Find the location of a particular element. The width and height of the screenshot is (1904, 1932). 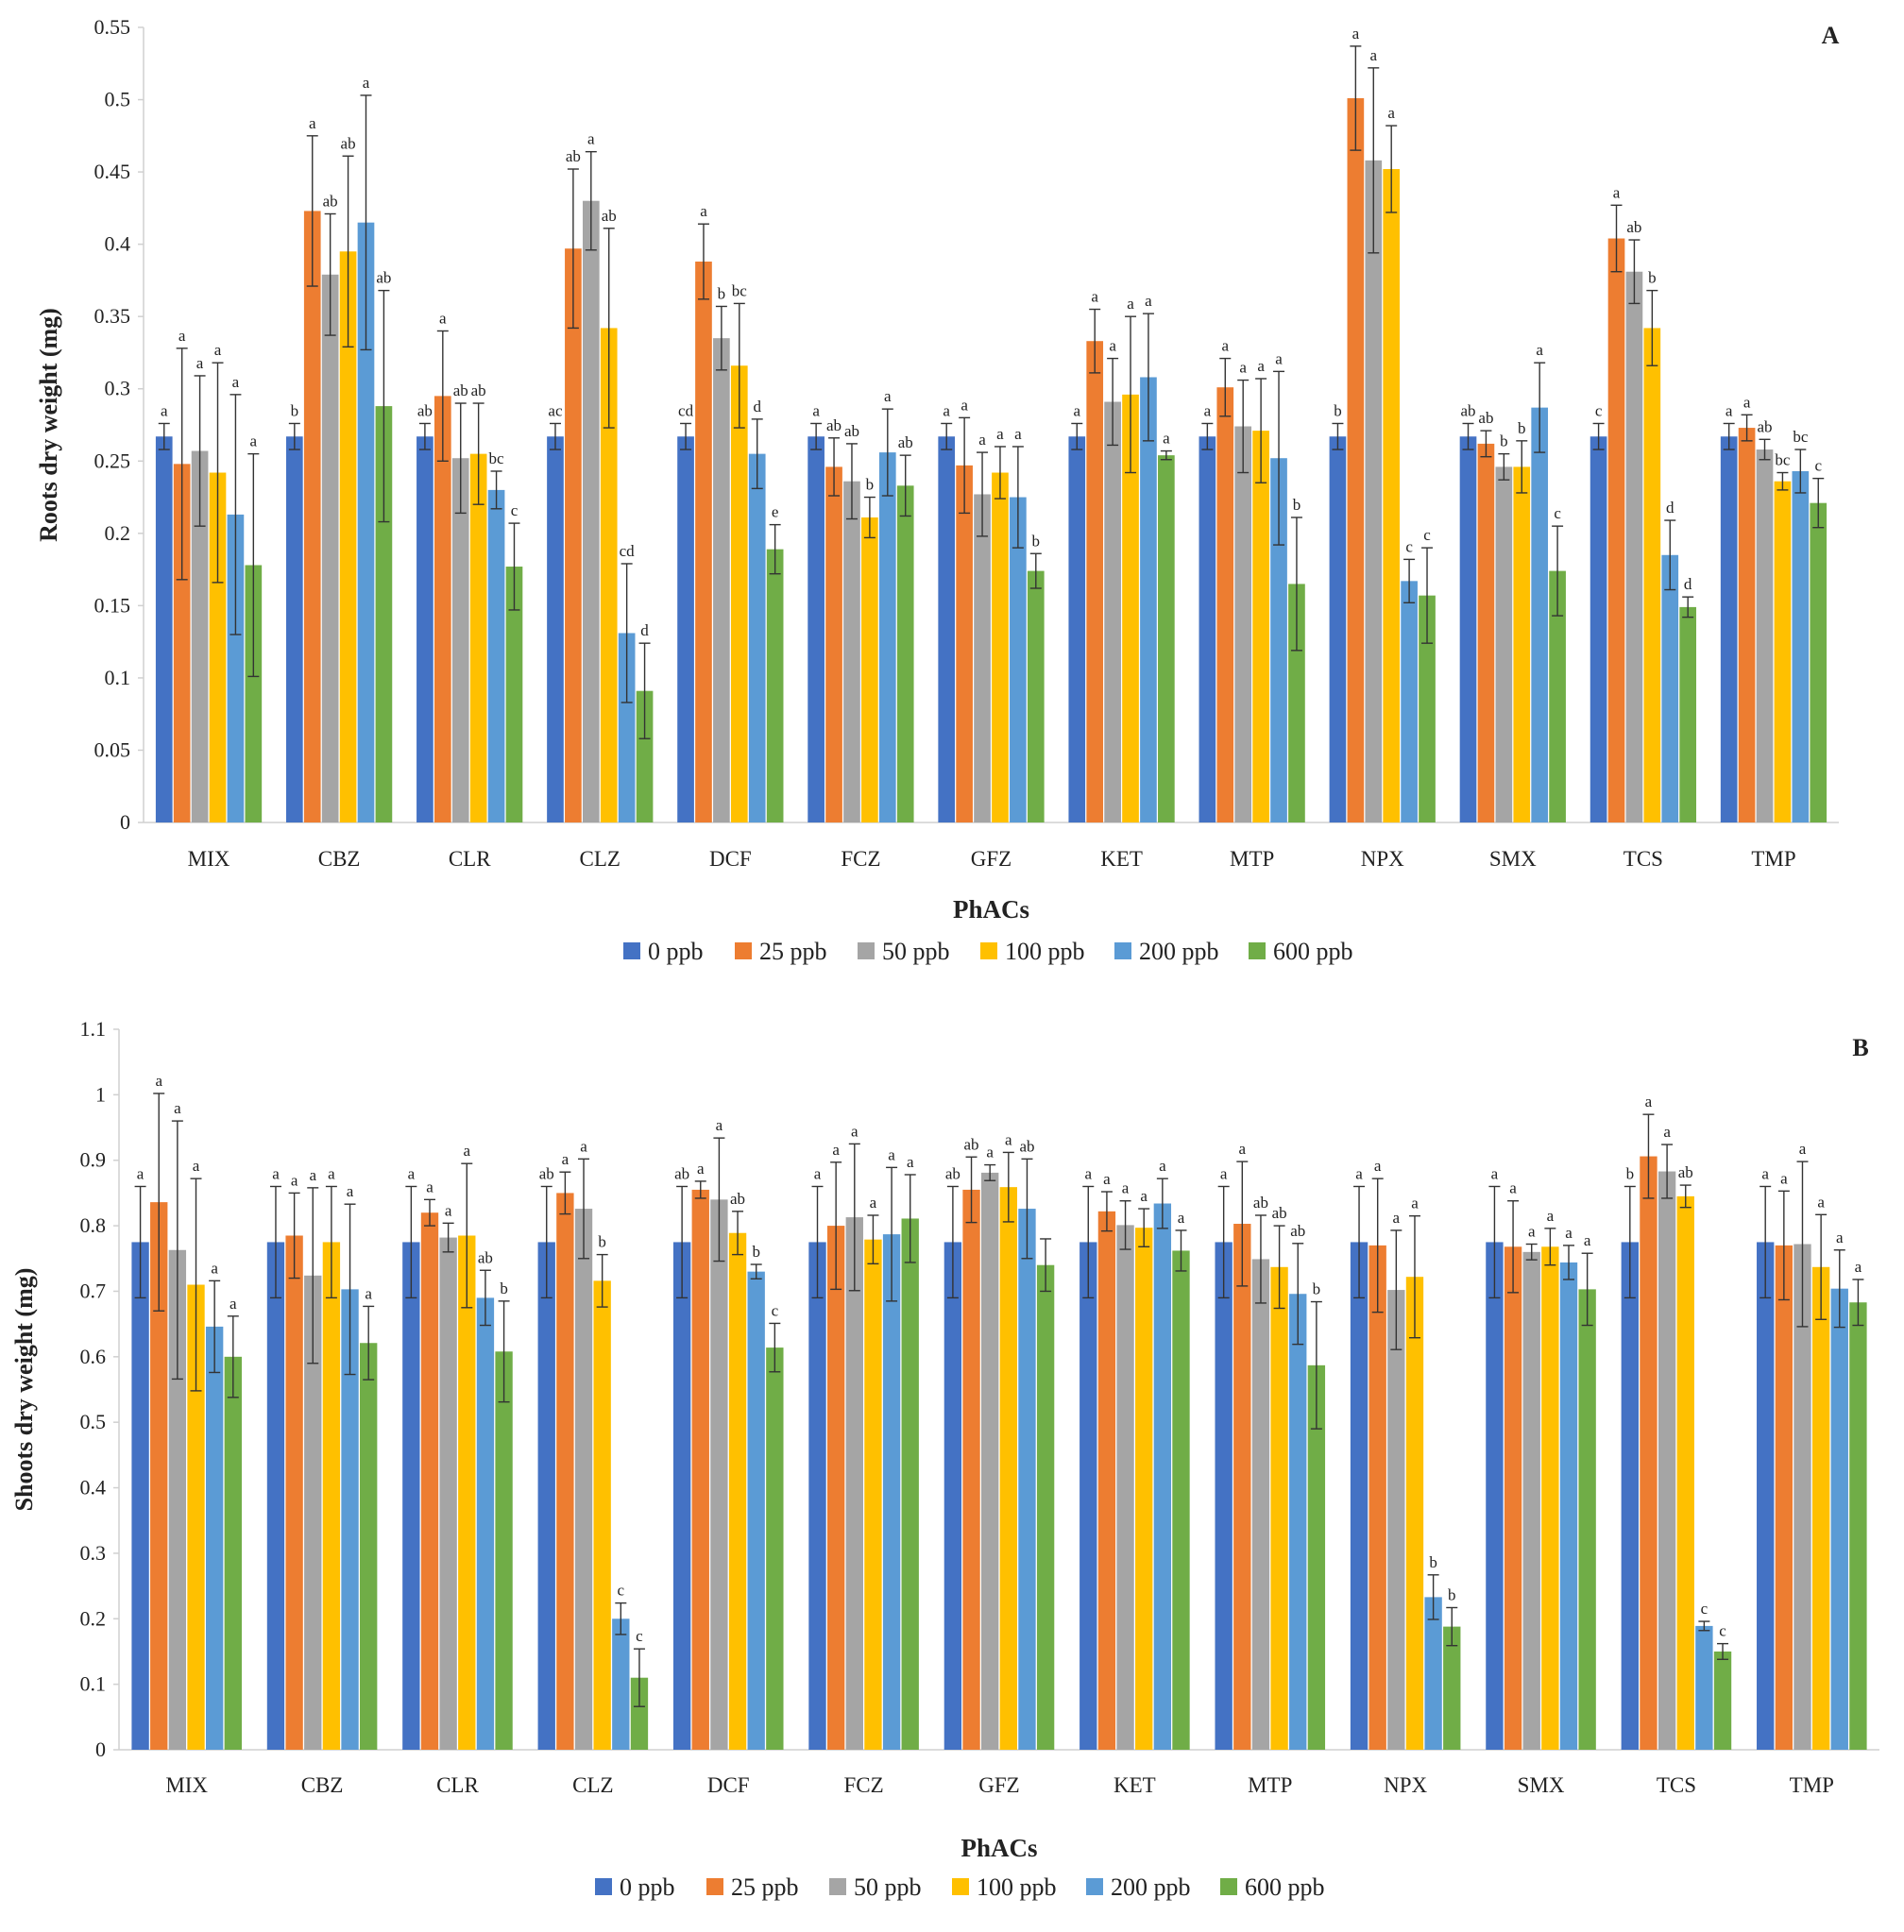

y-tick-label: 0.35 is located at coordinates (112, 316).